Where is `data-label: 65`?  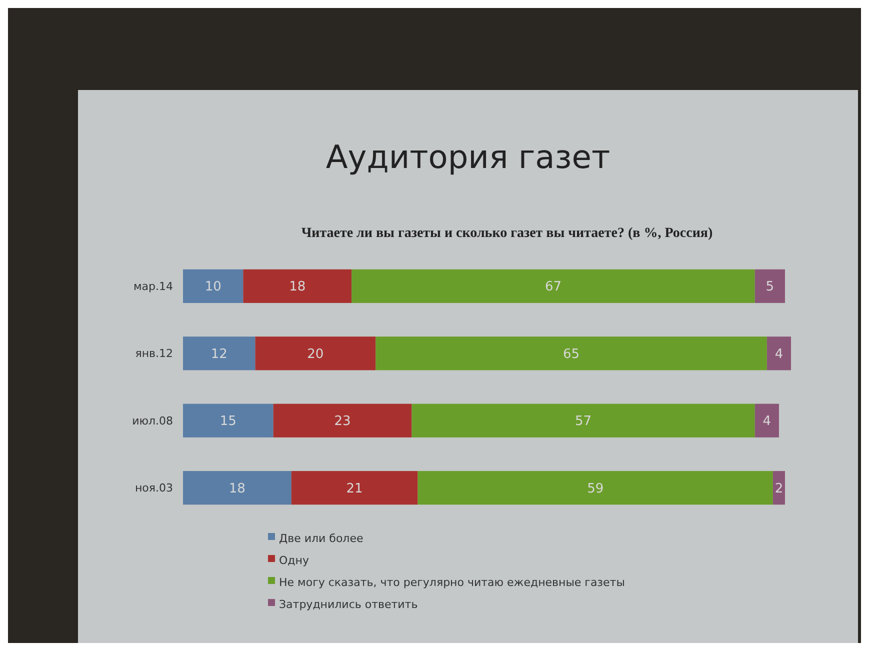 data-label: 65 is located at coordinates (571, 354).